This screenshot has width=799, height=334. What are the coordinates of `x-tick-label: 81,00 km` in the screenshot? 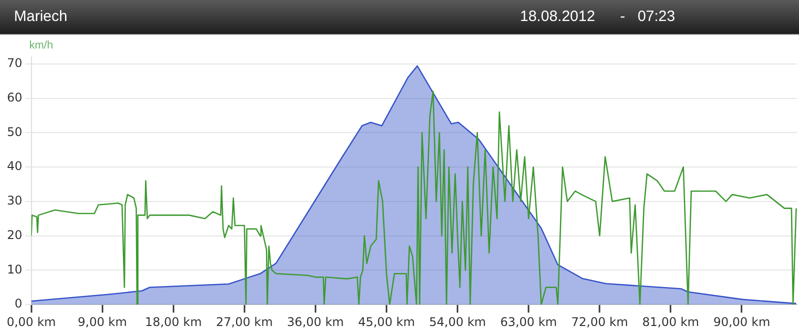 It's located at (671, 321).